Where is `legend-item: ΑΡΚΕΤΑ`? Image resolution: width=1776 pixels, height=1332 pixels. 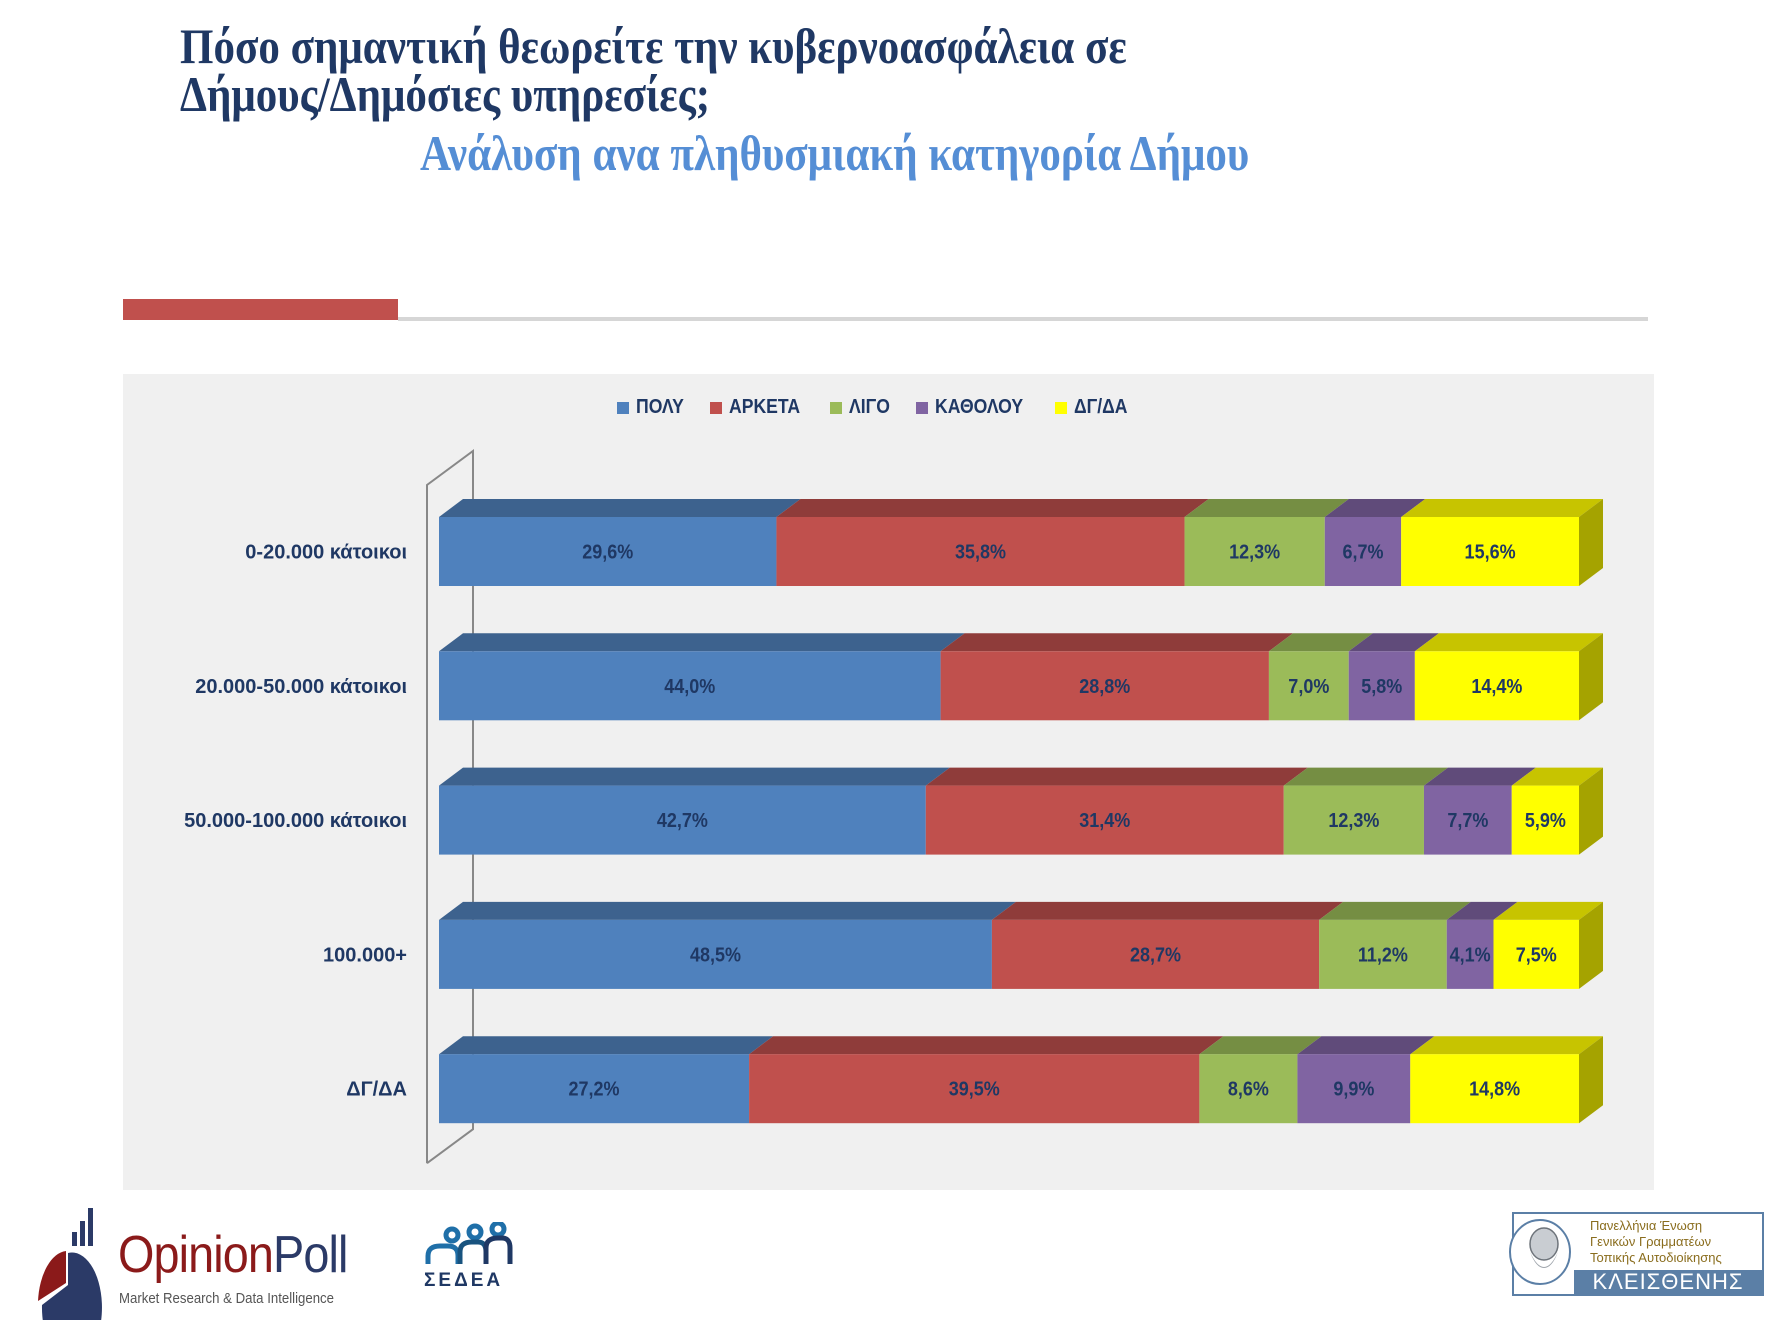
legend-item: ΑΡΚΕΤΑ is located at coordinates (757, 407).